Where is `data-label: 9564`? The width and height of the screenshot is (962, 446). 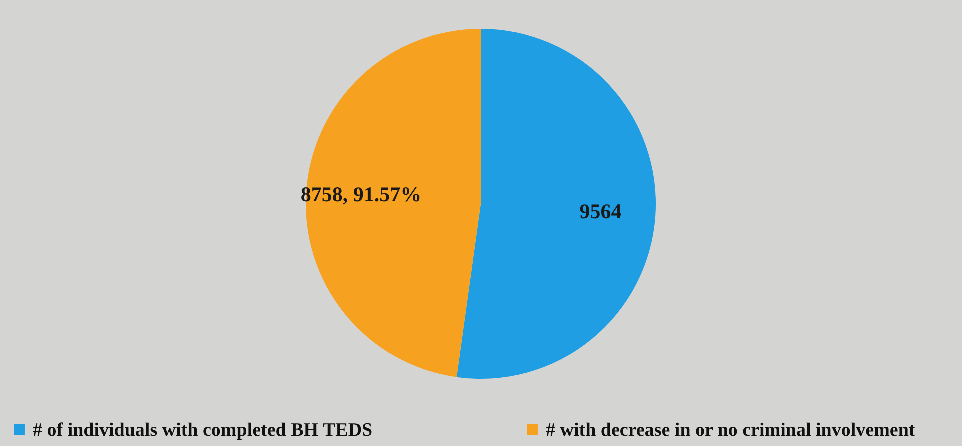 data-label: 9564 is located at coordinates (601, 211).